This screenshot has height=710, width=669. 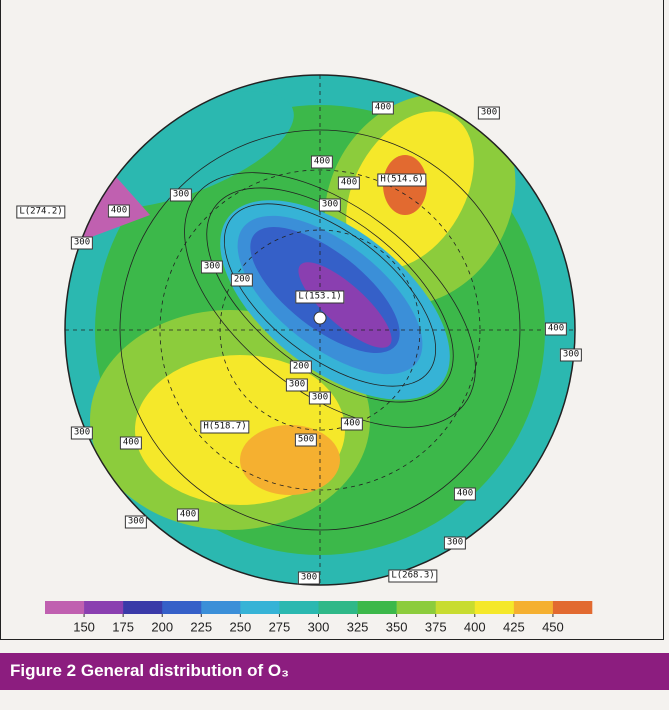 What do you see at coordinates (162, 626) in the screenshot?
I see `colorbar-tick-label: 200` at bounding box center [162, 626].